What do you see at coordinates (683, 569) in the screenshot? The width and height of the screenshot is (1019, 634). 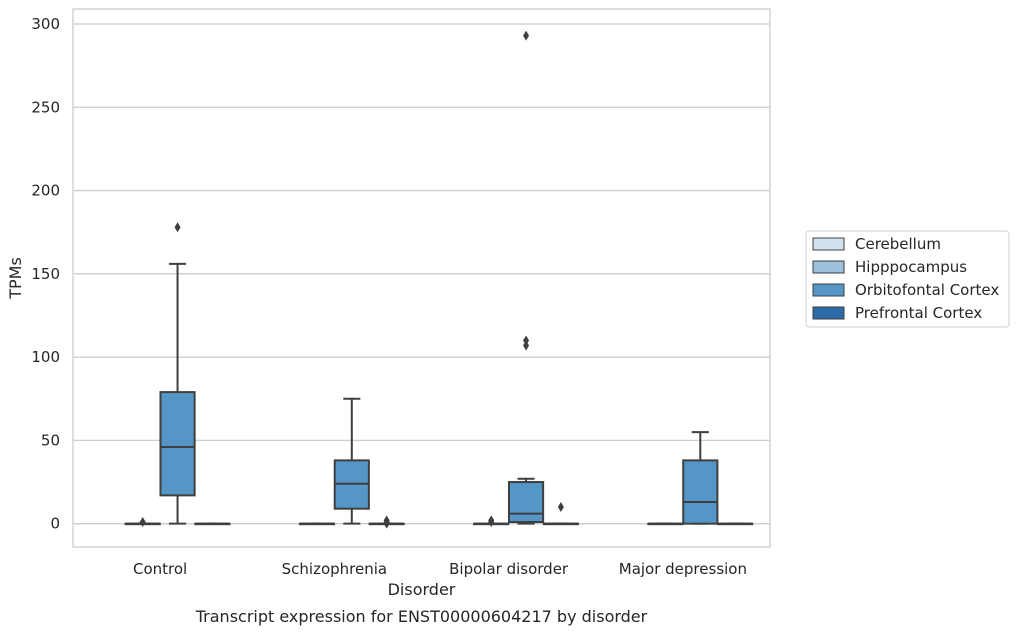 I see `x-tick-label: Major depression` at bounding box center [683, 569].